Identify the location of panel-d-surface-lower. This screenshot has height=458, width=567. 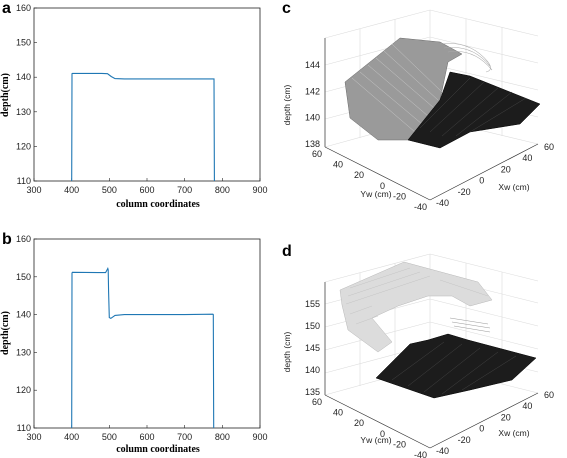
(456, 366).